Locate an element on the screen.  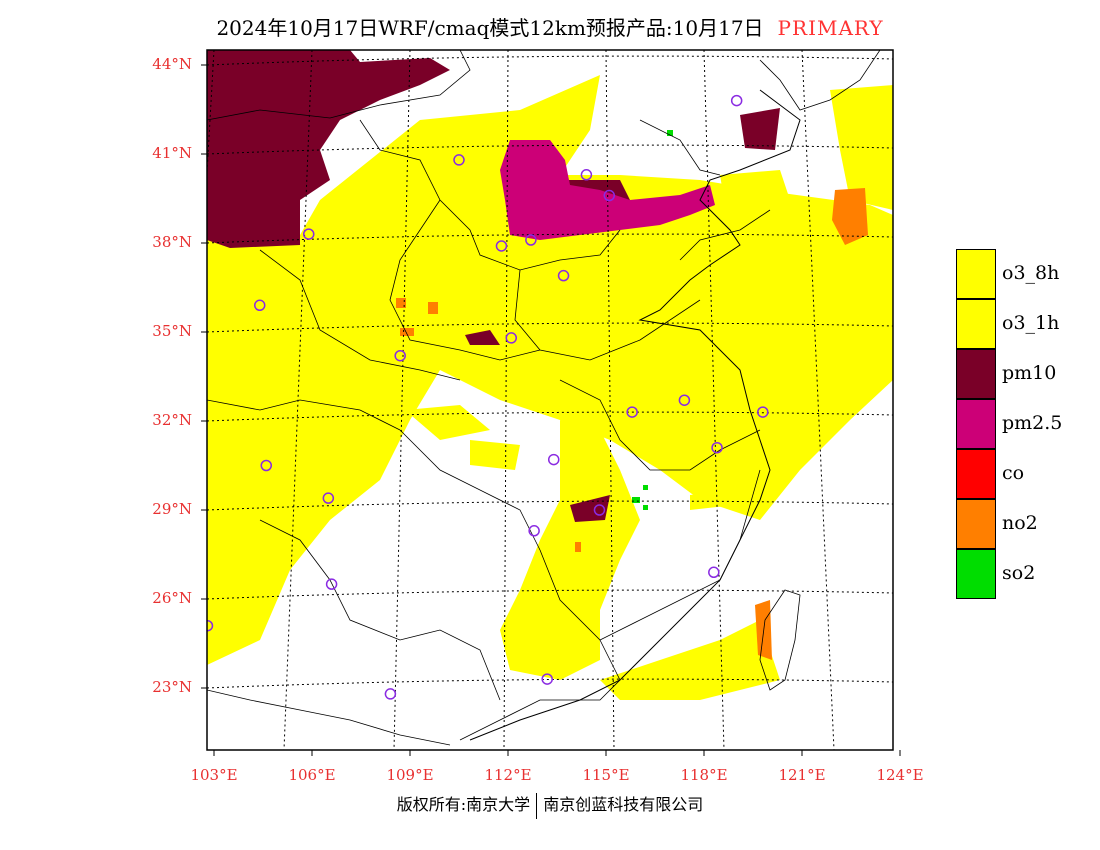
lon-label: 106°E is located at coordinates (312, 775).